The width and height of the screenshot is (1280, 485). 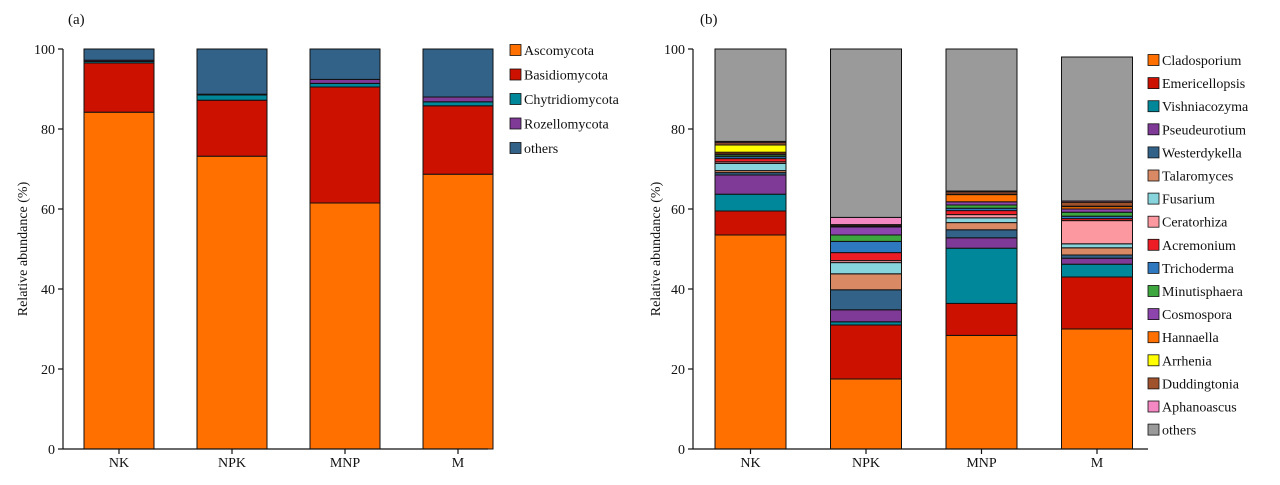 I want to click on panel-b-legend-swatch-hannaella, so click(x=1153, y=337).